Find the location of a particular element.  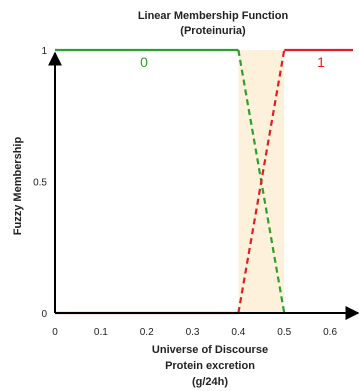

x-tick-label: 0.1 is located at coordinates (101, 332).